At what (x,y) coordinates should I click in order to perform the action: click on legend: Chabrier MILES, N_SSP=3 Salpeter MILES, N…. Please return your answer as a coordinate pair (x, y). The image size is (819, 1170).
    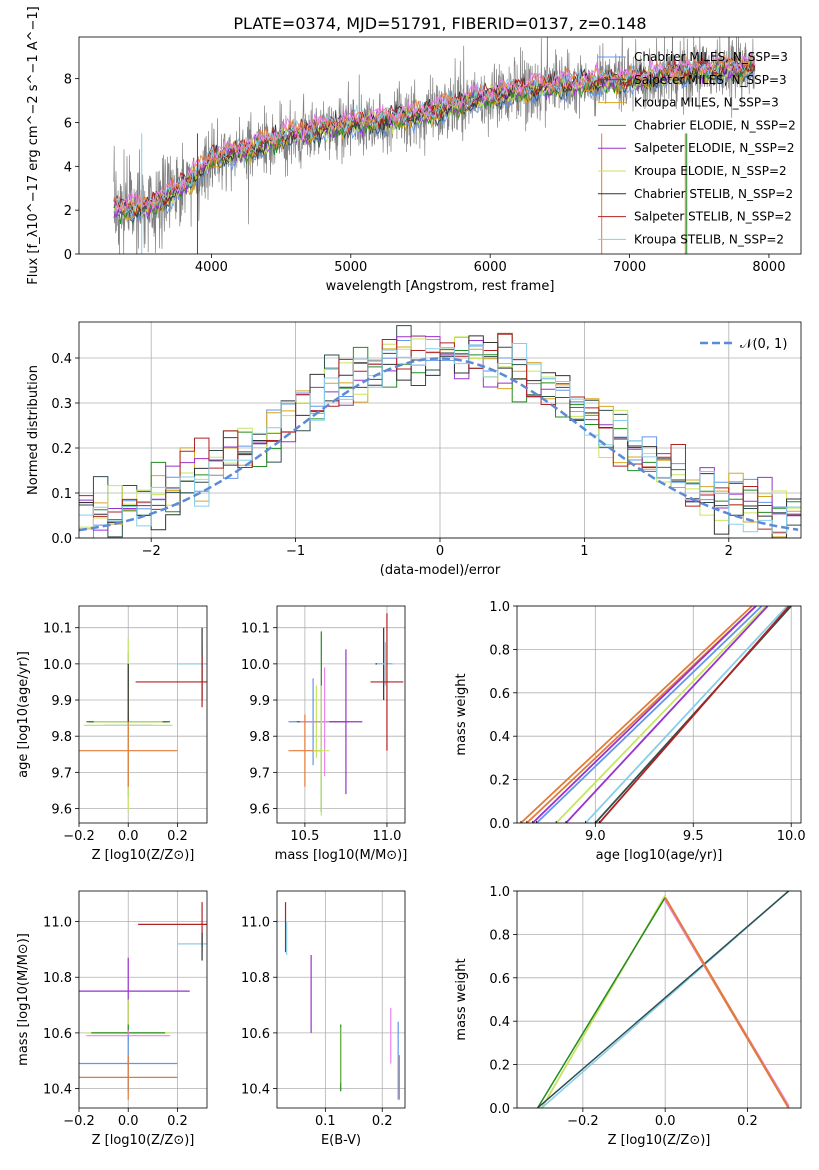
    Looking at the image, I should click on (697, 148).